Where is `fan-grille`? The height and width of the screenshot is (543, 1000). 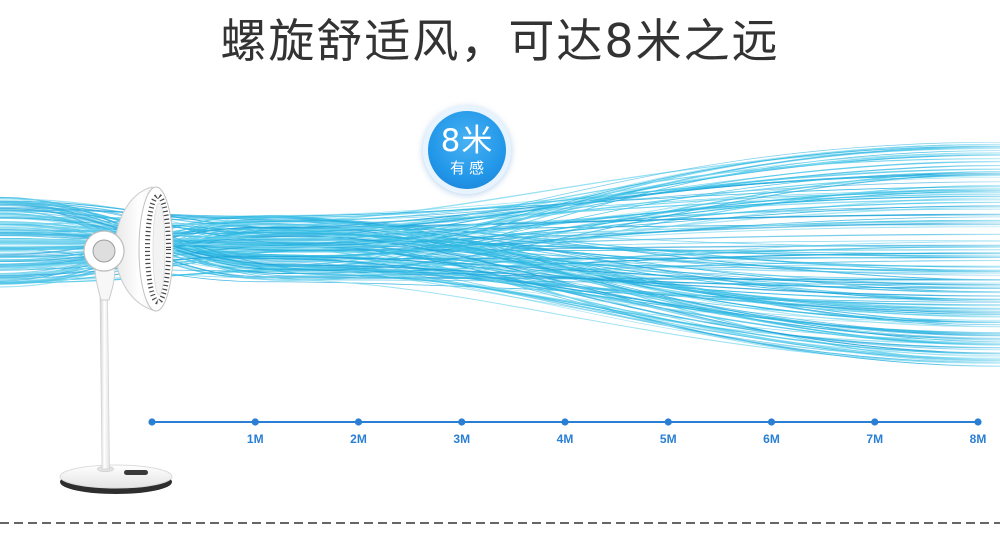 fan-grille is located at coordinates (158, 249).